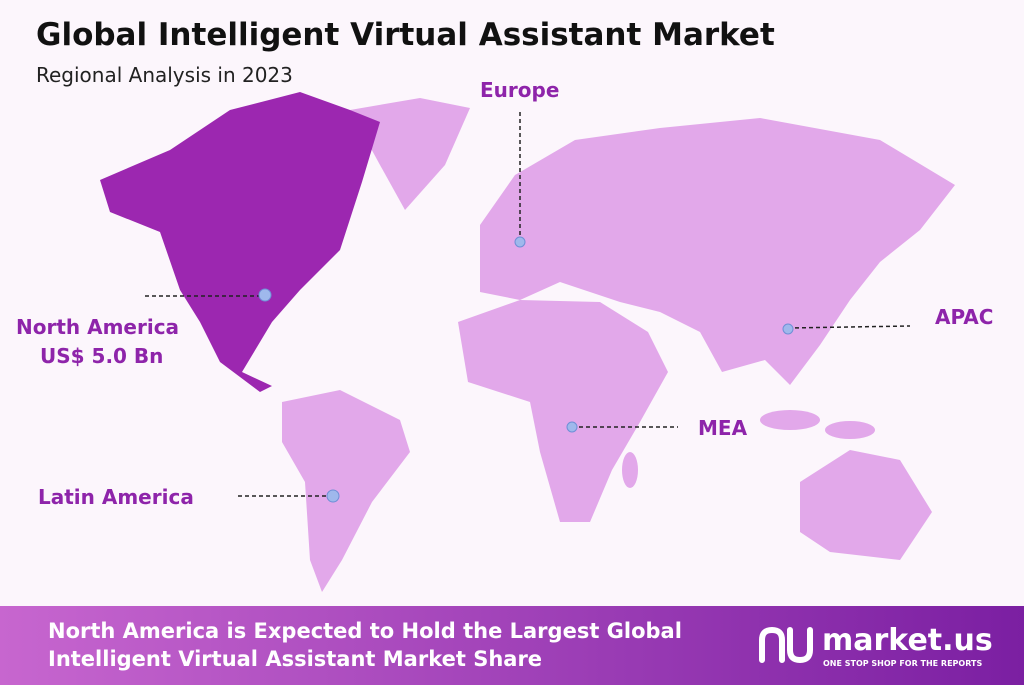  What do you see at coordinates (902, 663) in the screenshot?
I see `brand-tagline: ONE STOP SHOP FOR THE REPORTS` at bounding box center [902, 663].